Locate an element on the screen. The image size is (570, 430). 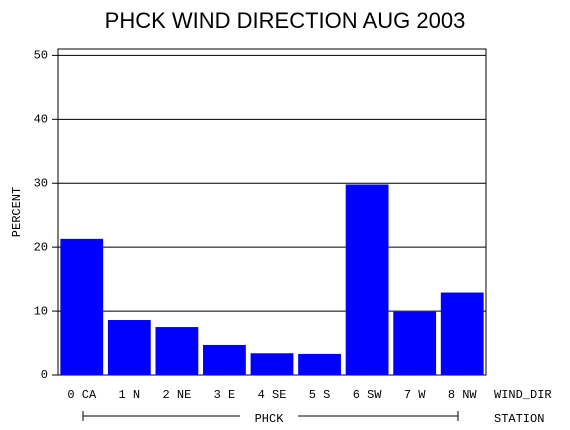
x-axis-label: WIND_DIR is located at coordinates (523, 395).